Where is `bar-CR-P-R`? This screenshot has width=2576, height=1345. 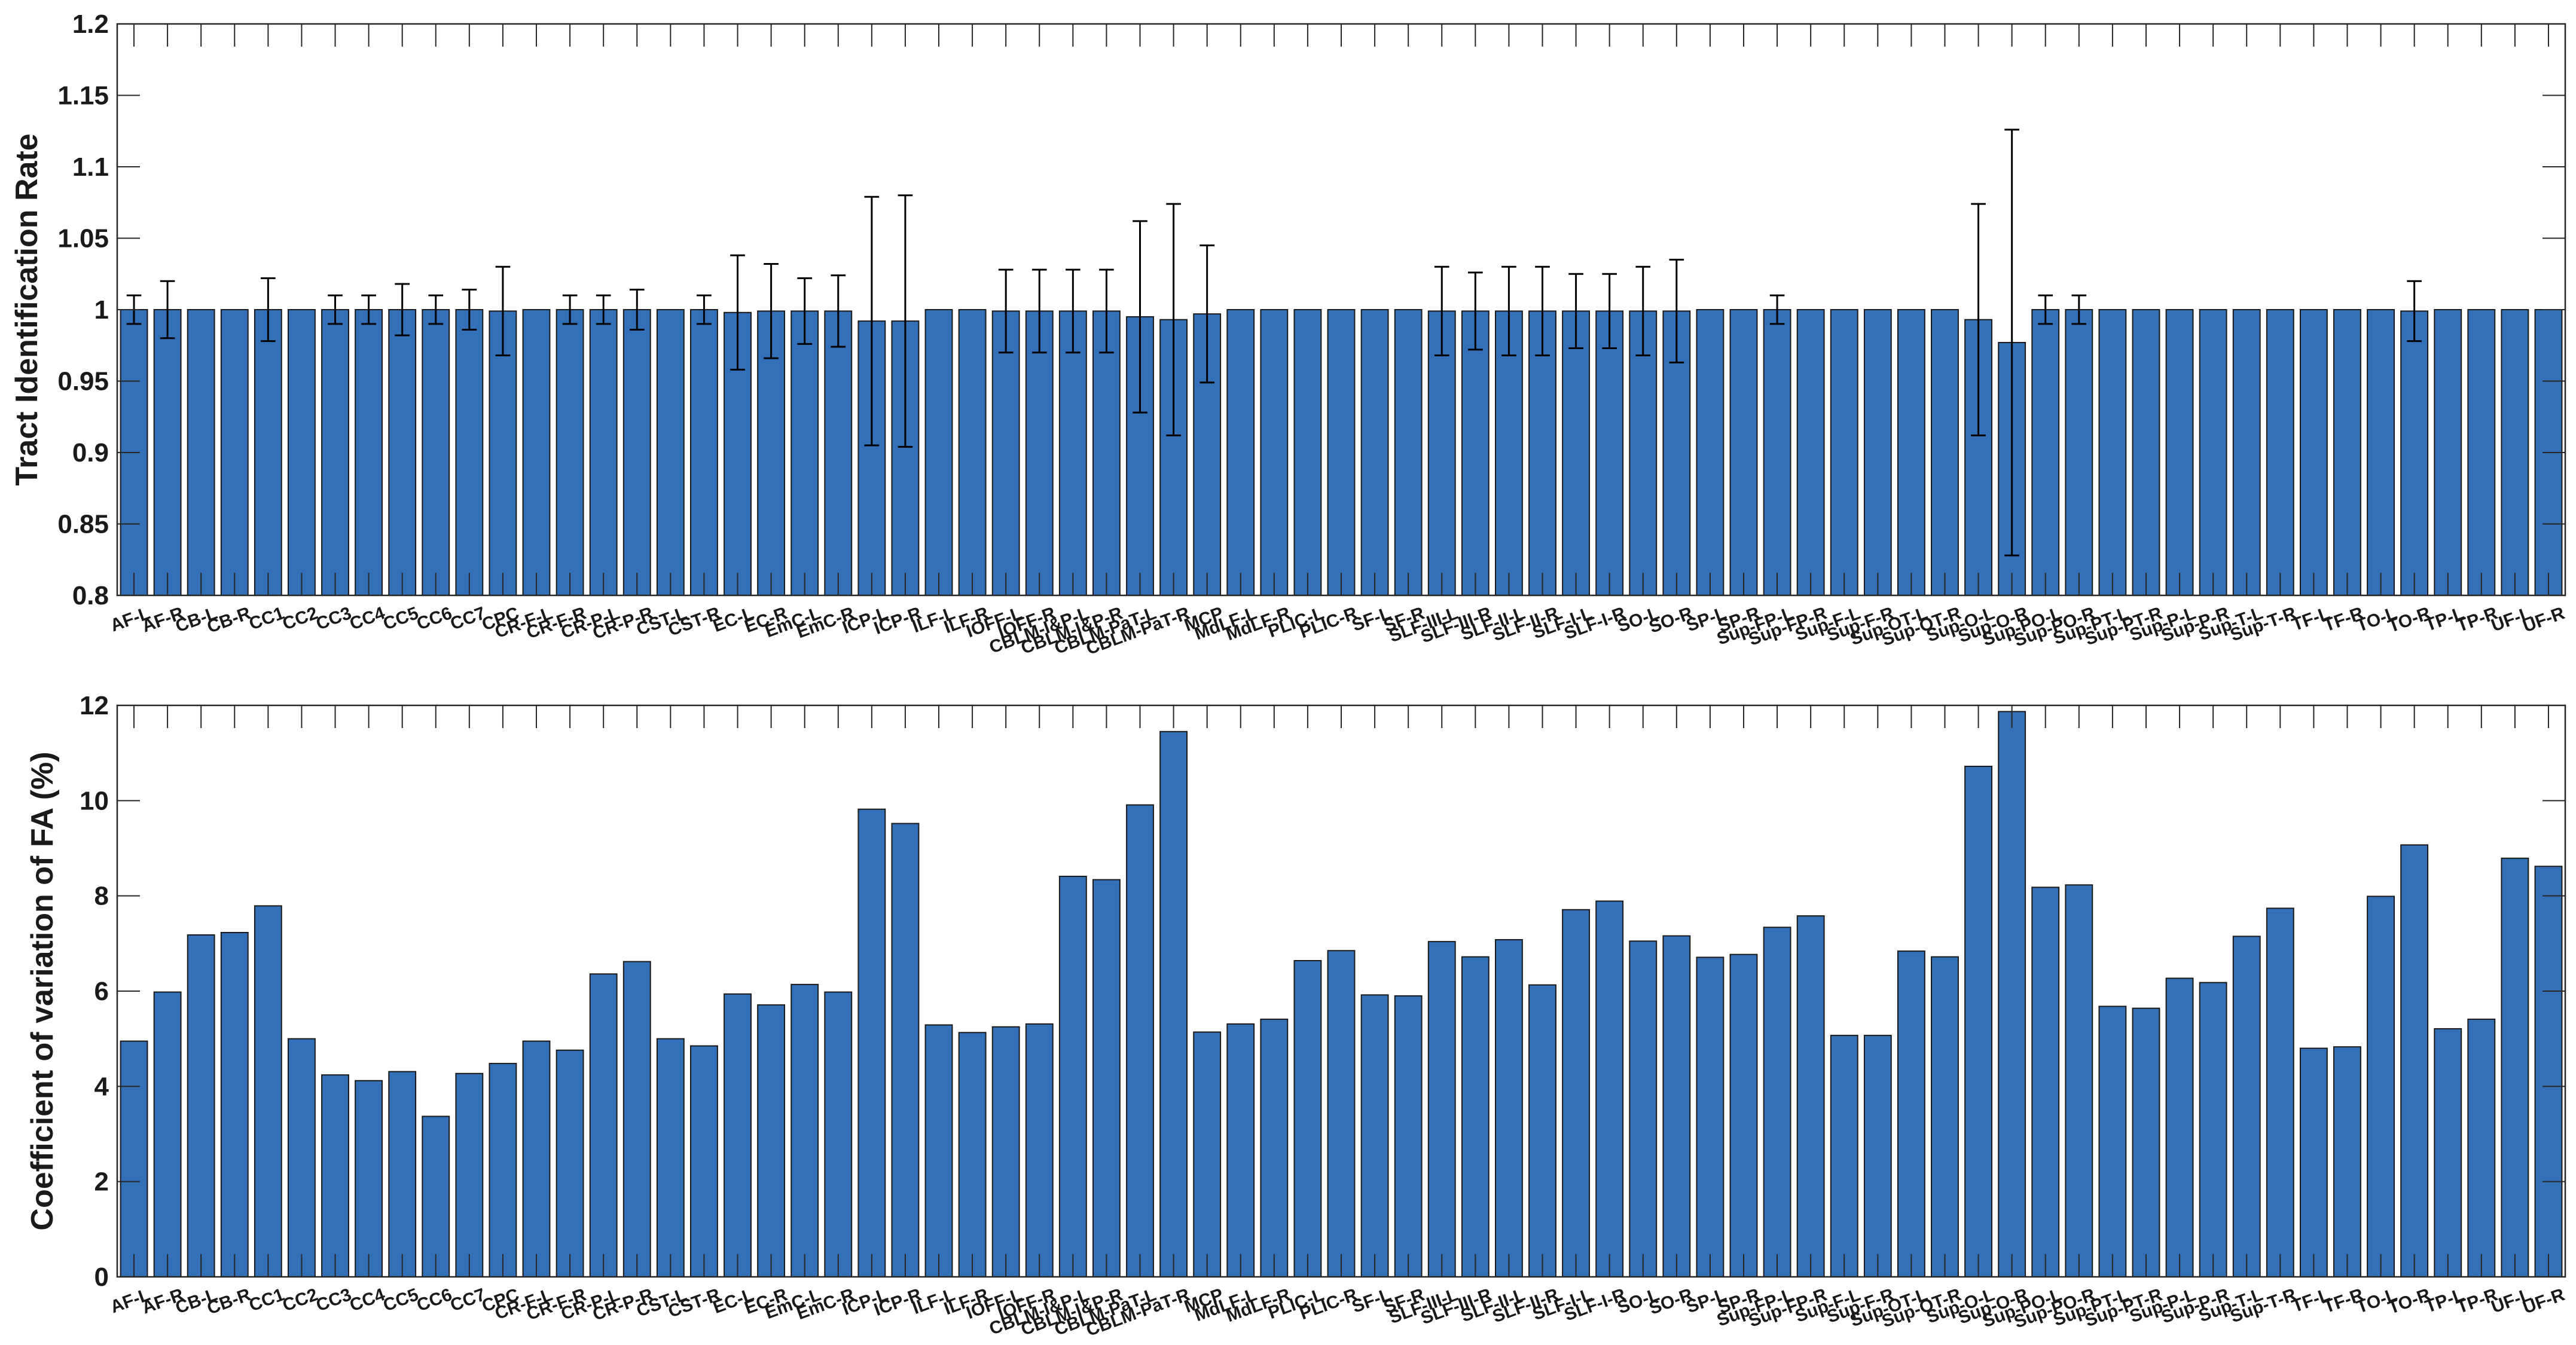
bar-CR-P-R is located at coordinates (636, 1119).